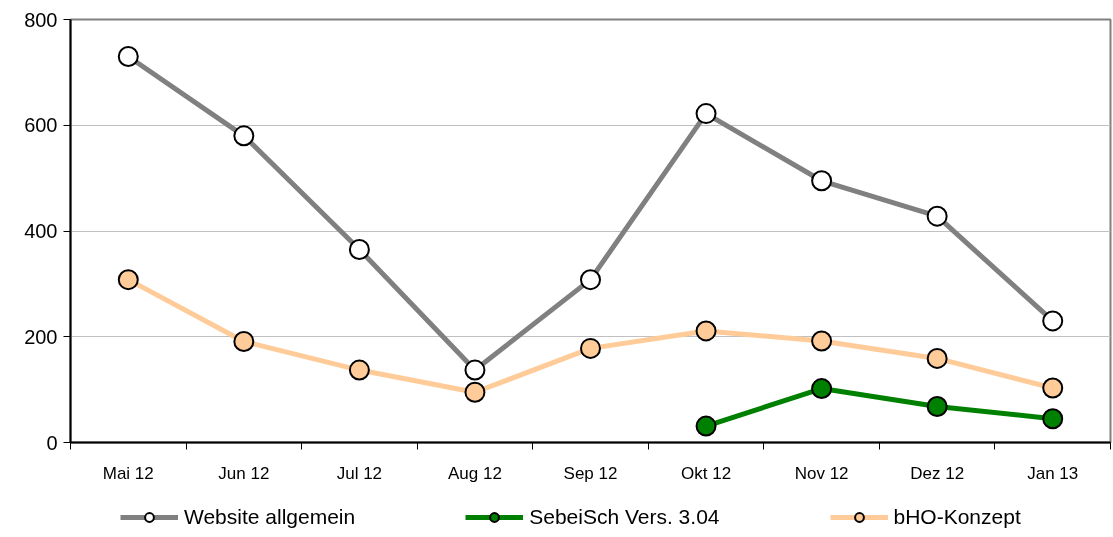 This screenshot has height=537, width=1113. What do you see at coordinates (624, 517) in the screenshot?
I see `legend-label: SebeiSch Vers. 3.04` at bounding box center [624, 517].